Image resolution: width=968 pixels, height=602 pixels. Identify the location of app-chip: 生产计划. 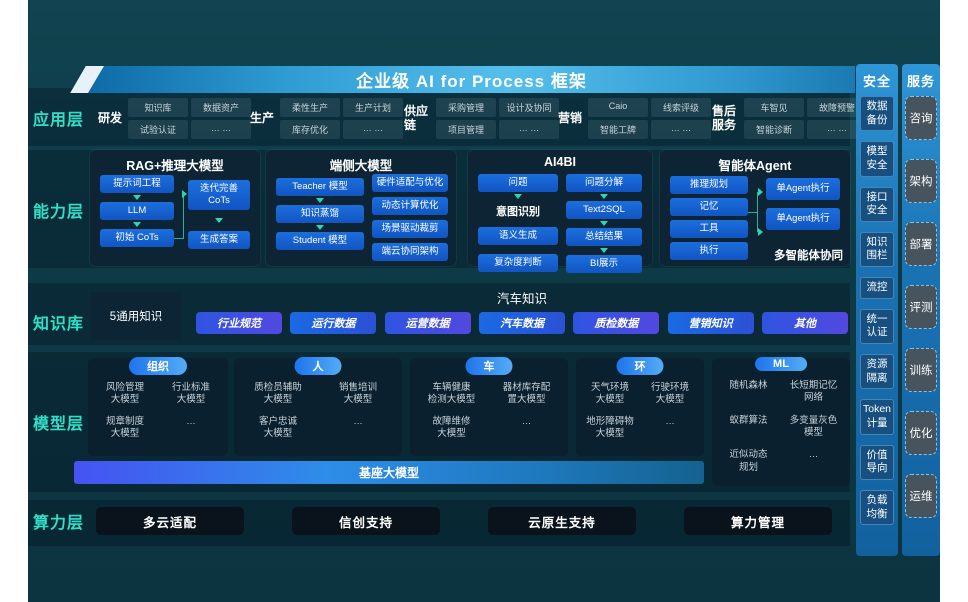
(373, 107).